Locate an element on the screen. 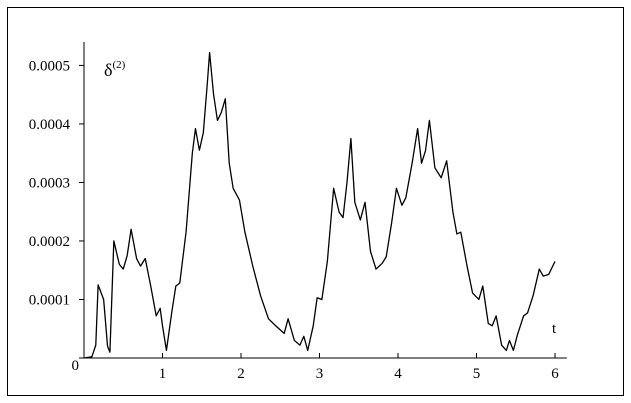  y-tick-label: 0.0002 is located at coordinates (49, 242).